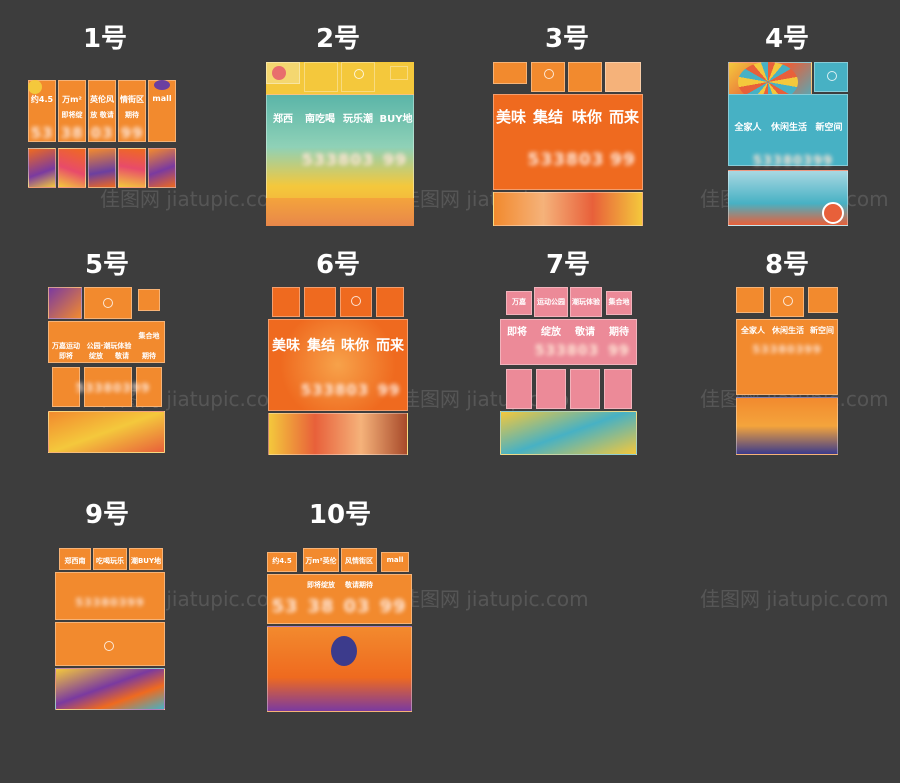 Image resolution: width=900 pixels, height=783 pixels. I want to click on design-1-text: 即将绽, so click(72, 115).